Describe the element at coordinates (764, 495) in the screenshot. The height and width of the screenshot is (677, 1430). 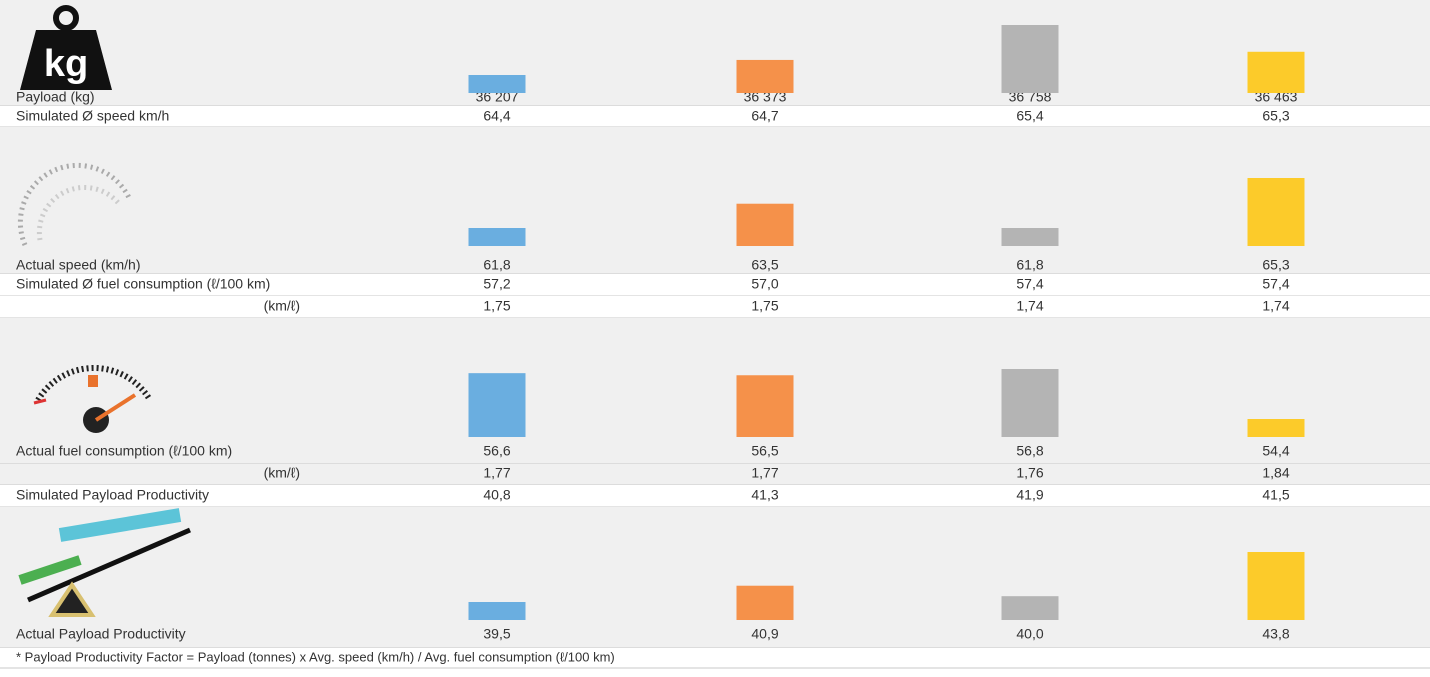
I see `value-label: 41,3` at that location.